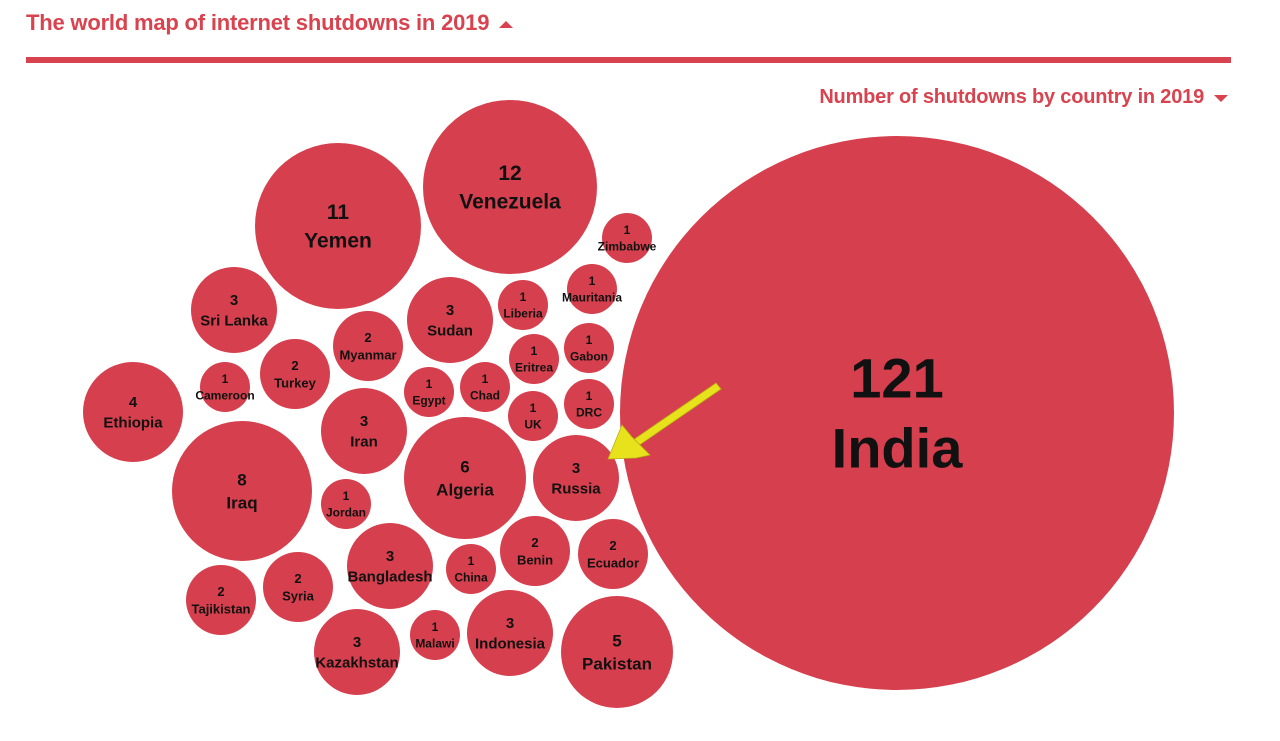 Image resolution: width=1280 pixels, height=741 pixels. What do you see at coordinates (464, 466) in the screenshot?
I see `bubble-value-algeria: 6` at bounding box center [464, 466].